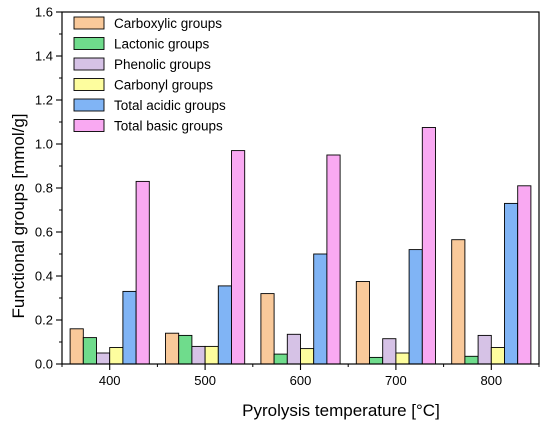 The width and height of the screenshot is (550, 425). Describe the element at coordinates (163, 85) in the screenshot. I see `legend-label: Carbonyl groups` at that location.